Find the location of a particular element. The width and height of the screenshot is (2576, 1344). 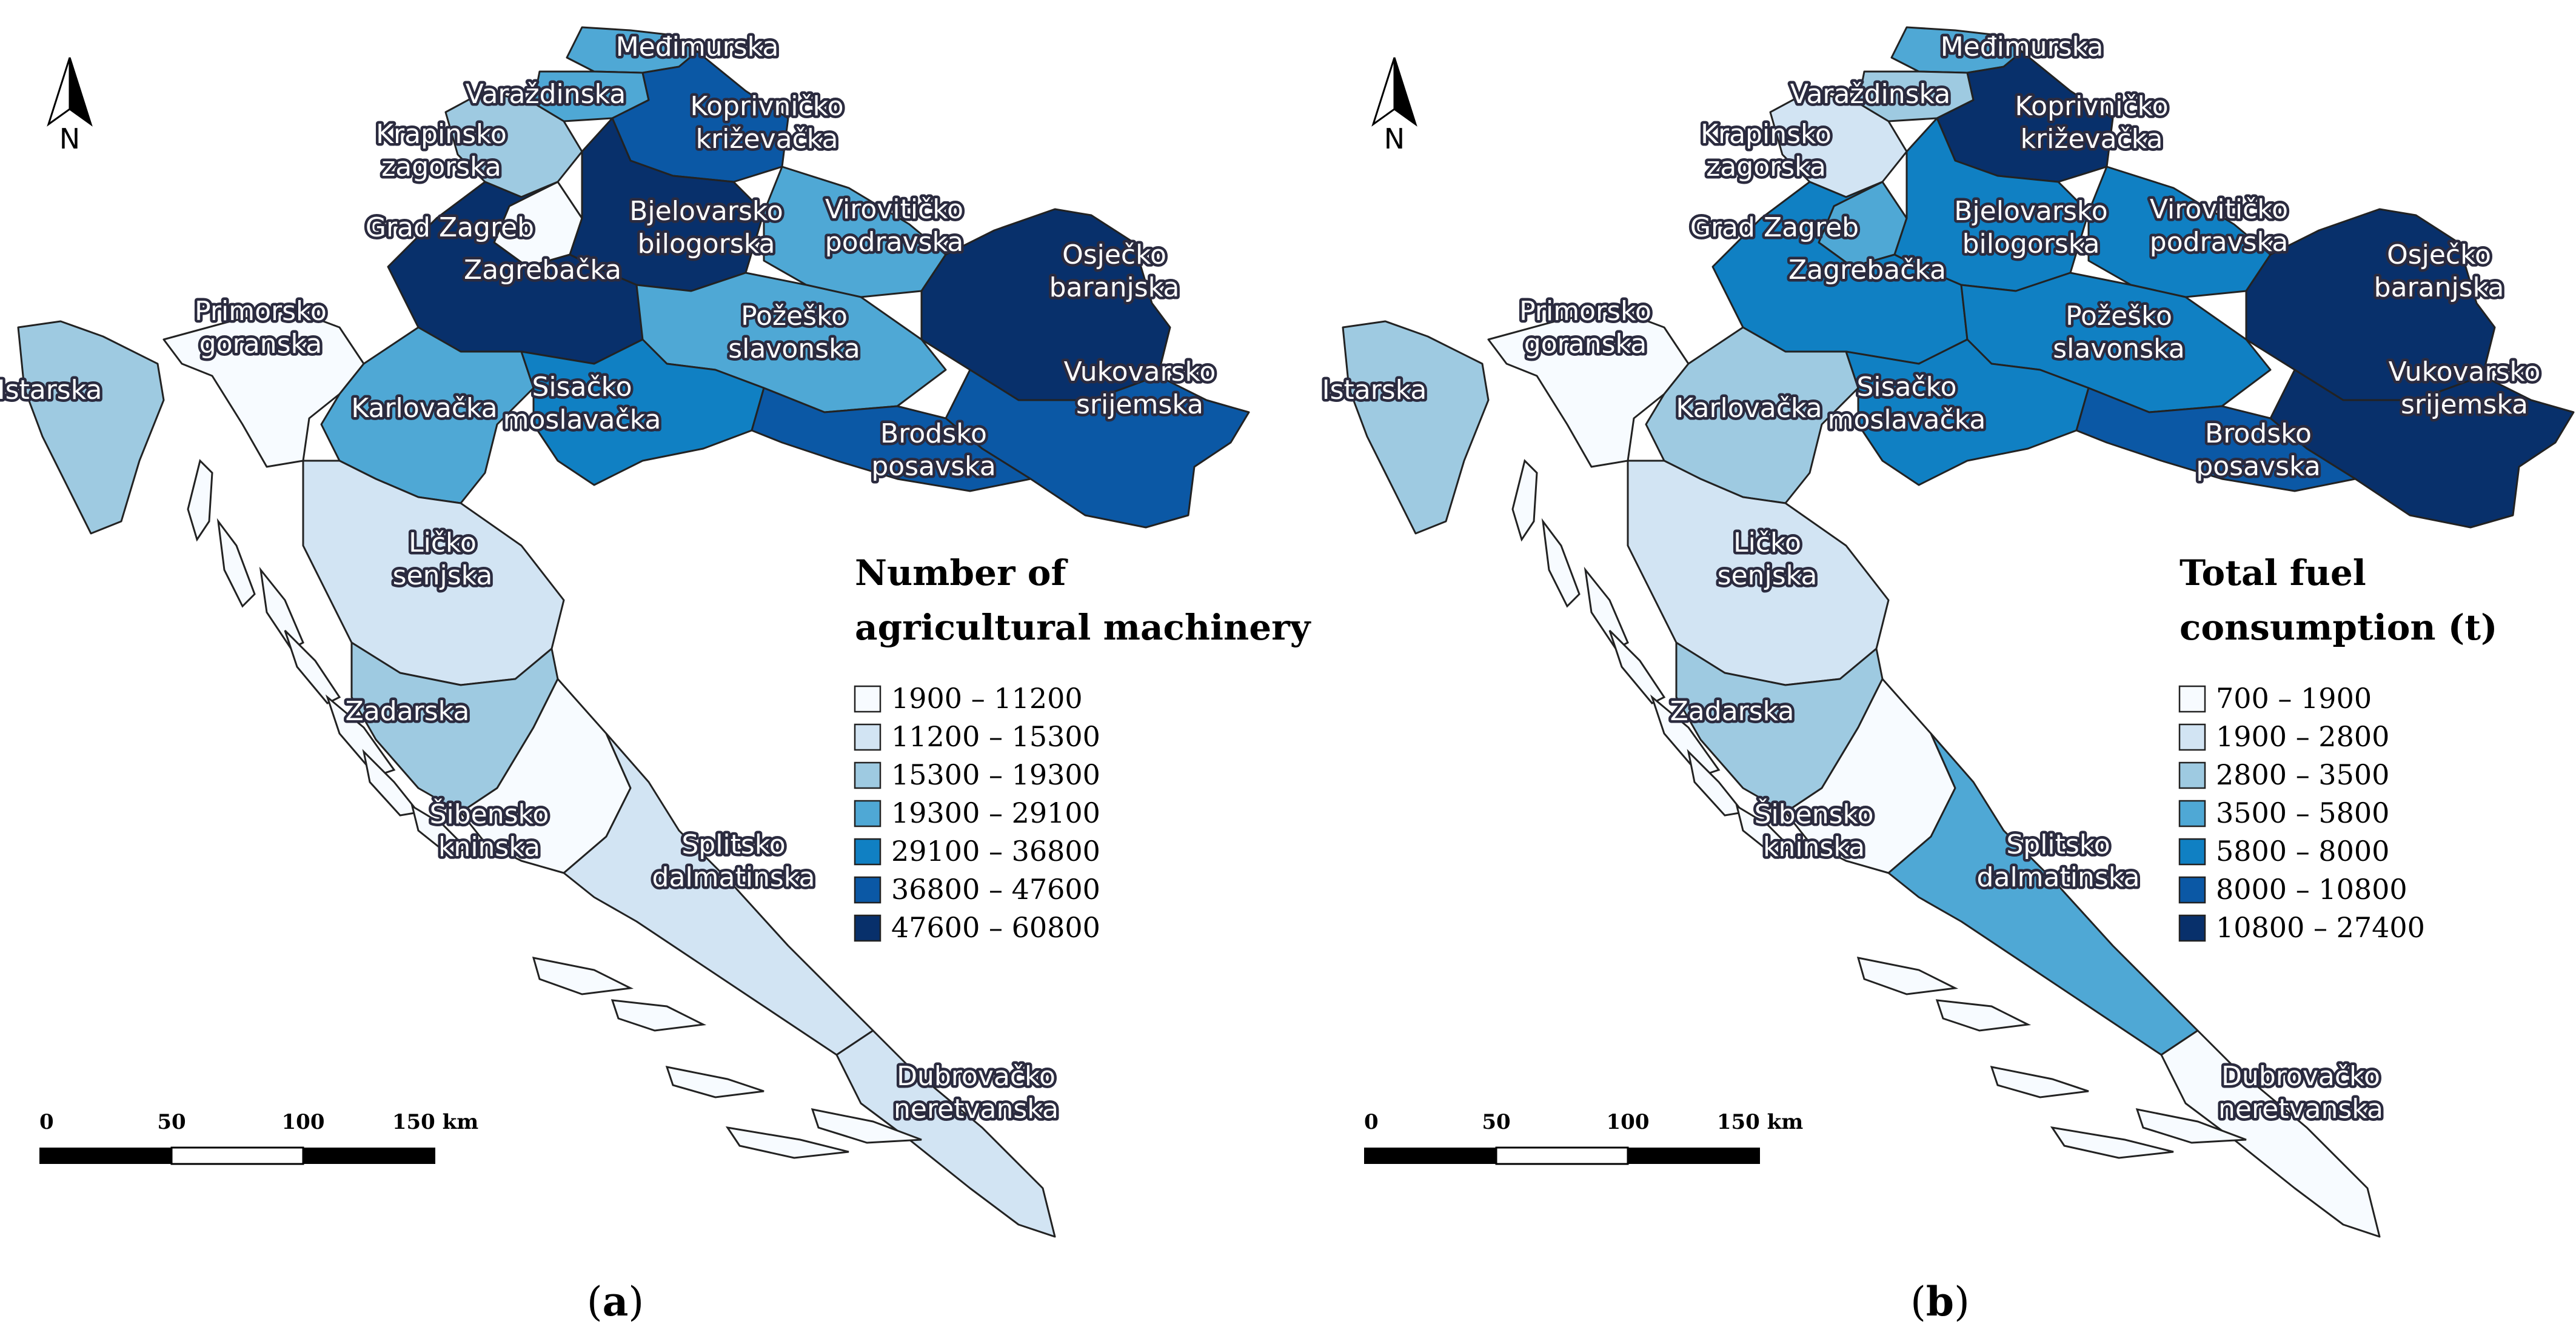

region-label-licko: Ličko is located at coordinates (443, 542).